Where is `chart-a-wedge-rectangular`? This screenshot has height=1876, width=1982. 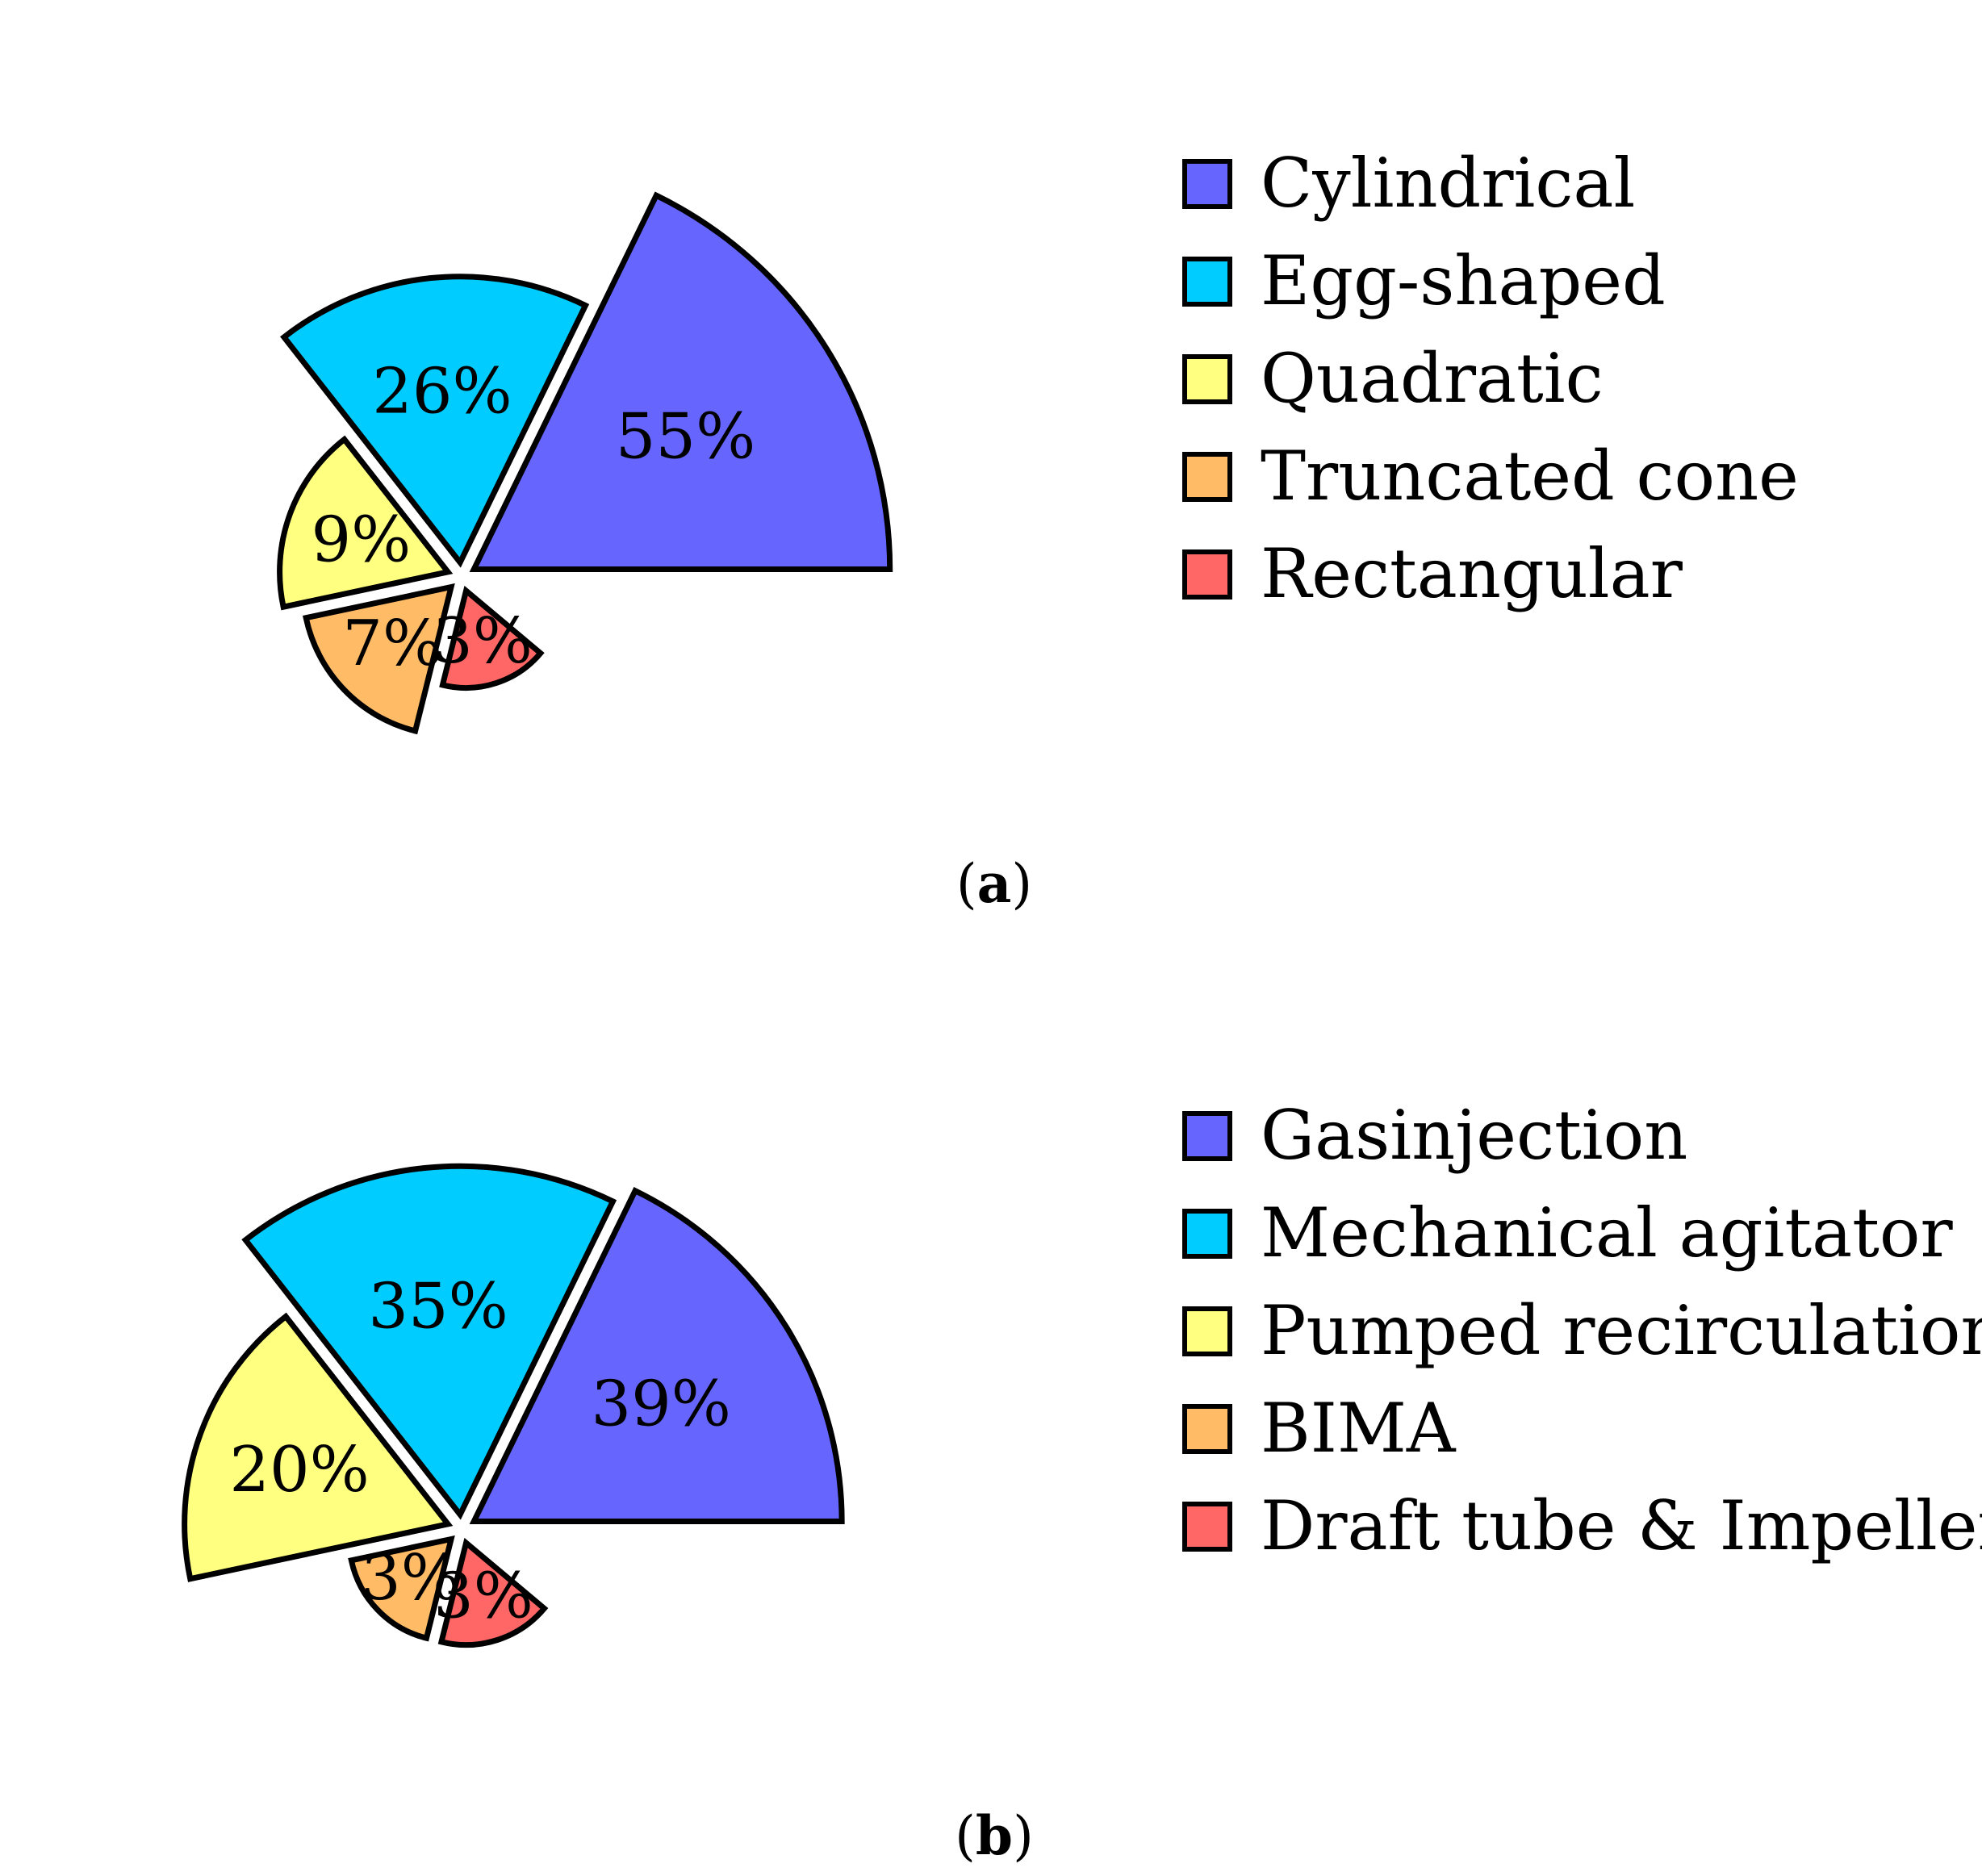 chart-a-wedge-rectangular is located at coordinates (492, 638).